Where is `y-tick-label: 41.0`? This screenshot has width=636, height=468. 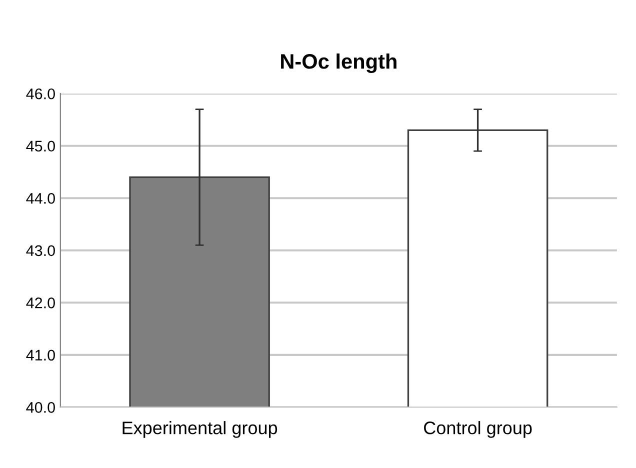 y-tick-label: 41.0 is located at coordinates (40, 355).